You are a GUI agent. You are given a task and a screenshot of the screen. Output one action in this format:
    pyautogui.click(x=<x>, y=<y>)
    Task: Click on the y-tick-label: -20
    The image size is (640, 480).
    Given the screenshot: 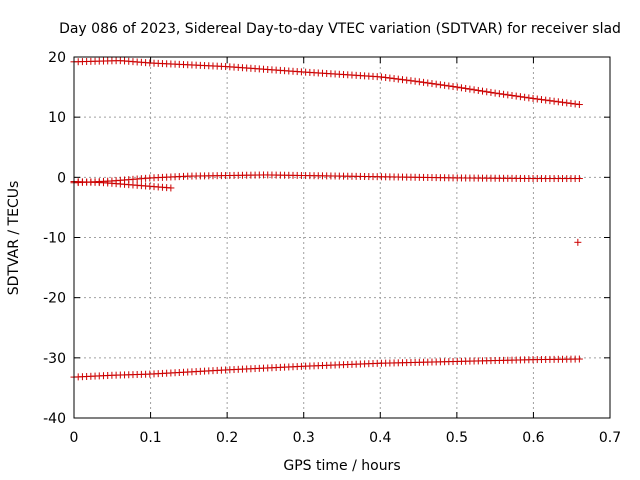 What is the action you would take?
    pyautogui.click(x=54, y=299)
    